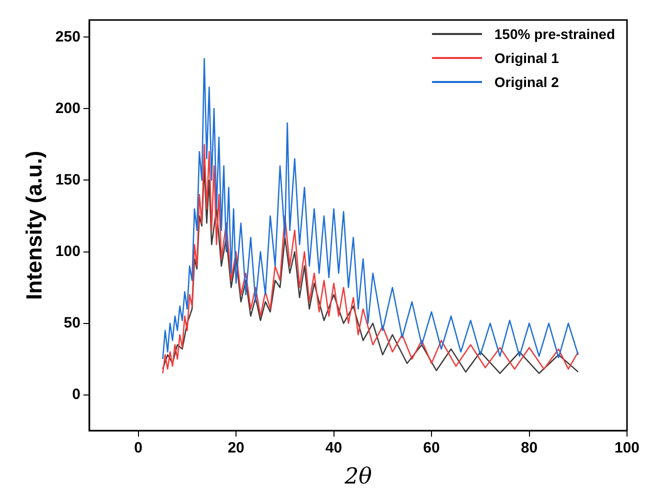 This screenshot has height=503, width=660. Describe the element at coordinates (67, 251) in the screenshot. I see `y-tick-label: 100` at that location.